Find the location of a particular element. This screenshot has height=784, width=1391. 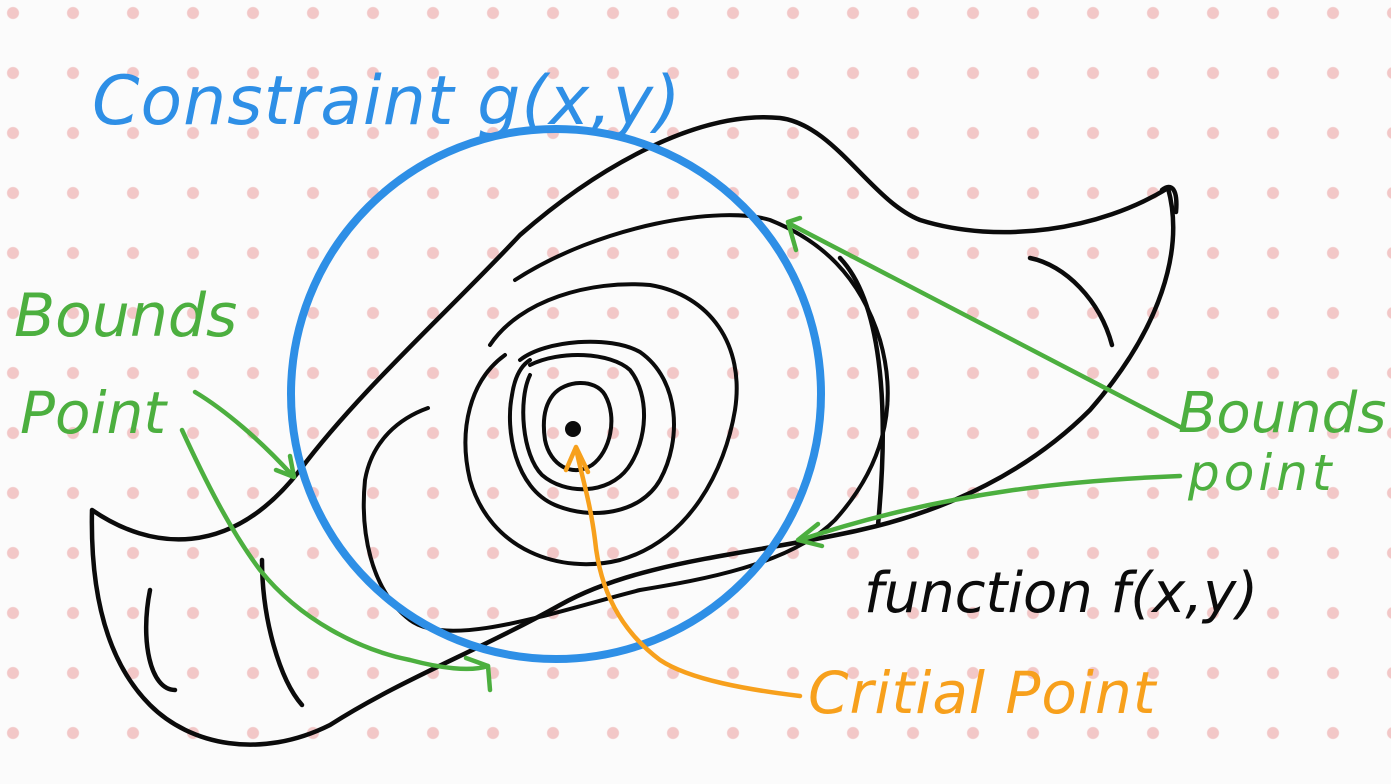

bounds-right-label-line2: point is located at coordinates (1262, 473).